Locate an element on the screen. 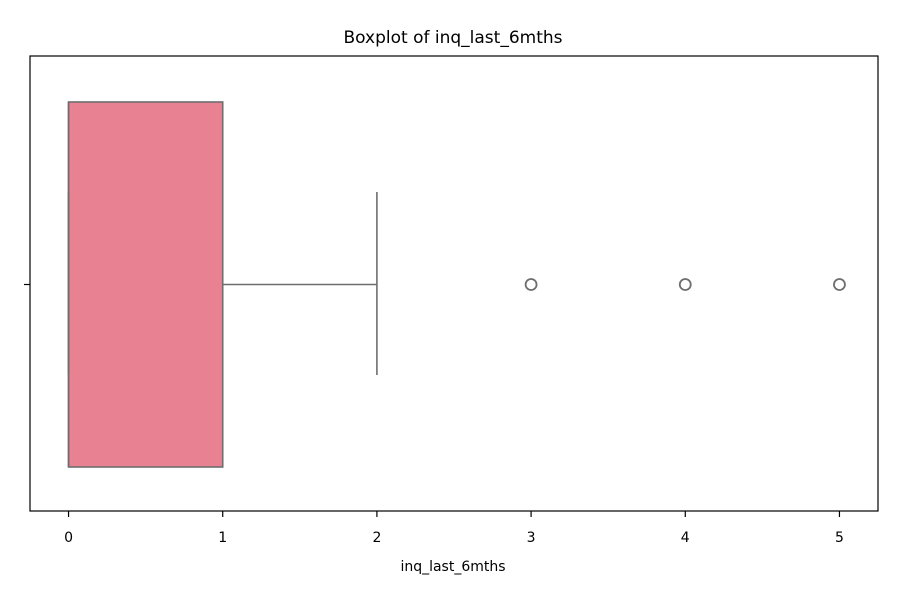 This screenshot has height=600, width=900. x-tick-label: 0 is located at coordinates (68, 538).